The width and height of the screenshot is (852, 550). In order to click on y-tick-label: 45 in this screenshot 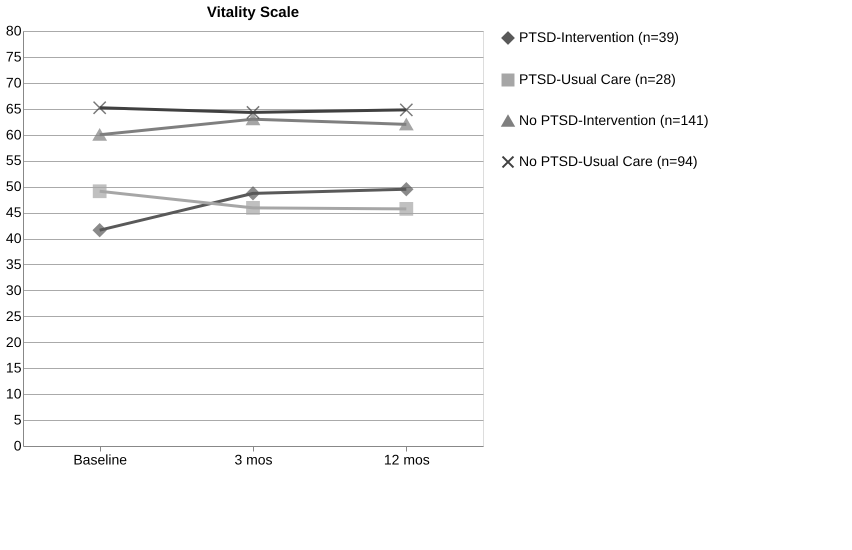, I will do `click(14, 212)`.